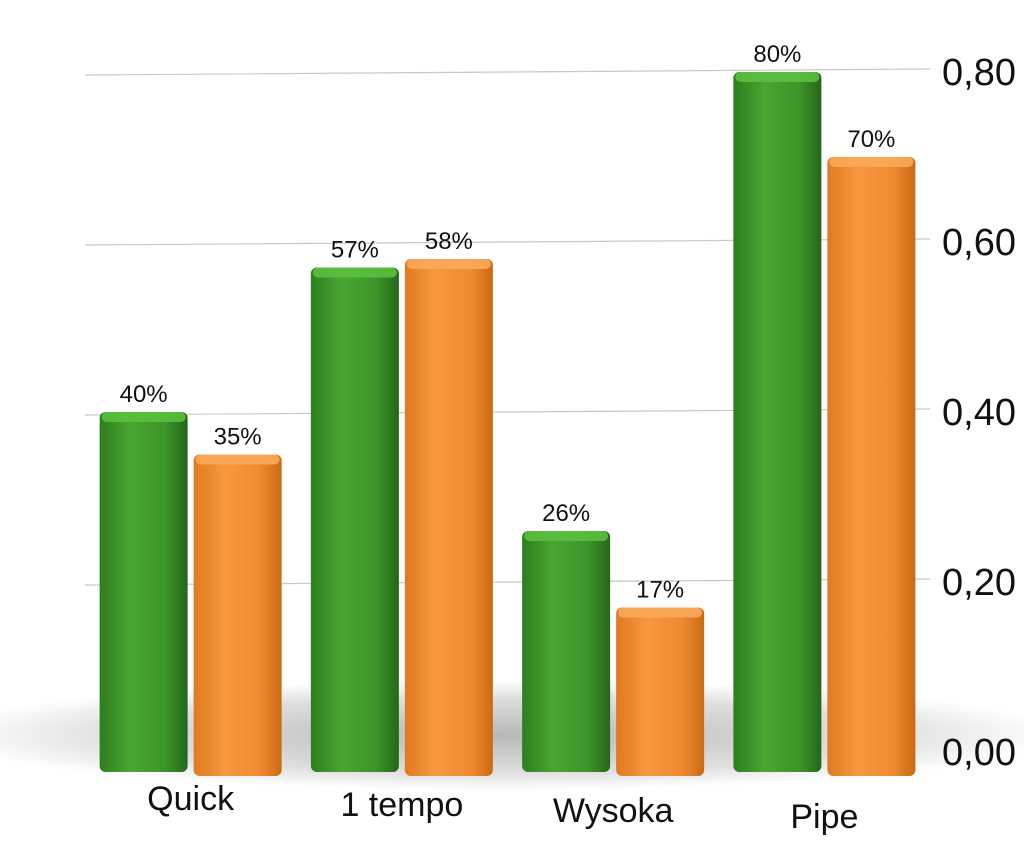 The width and height of the screenshot is (1024, 859). I want to click on y-tick-label: 0,80, so click(979, 73).